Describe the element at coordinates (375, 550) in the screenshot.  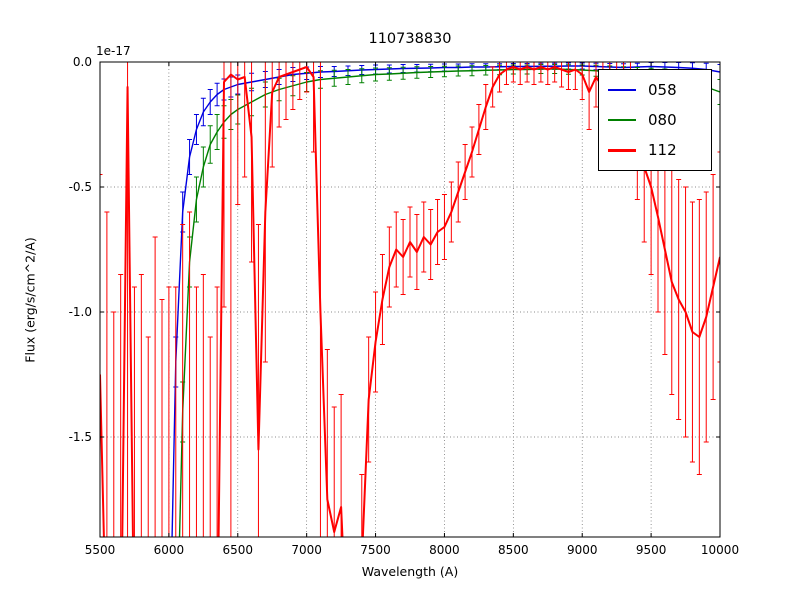
I see `x-tick-label: 7500` at that location.